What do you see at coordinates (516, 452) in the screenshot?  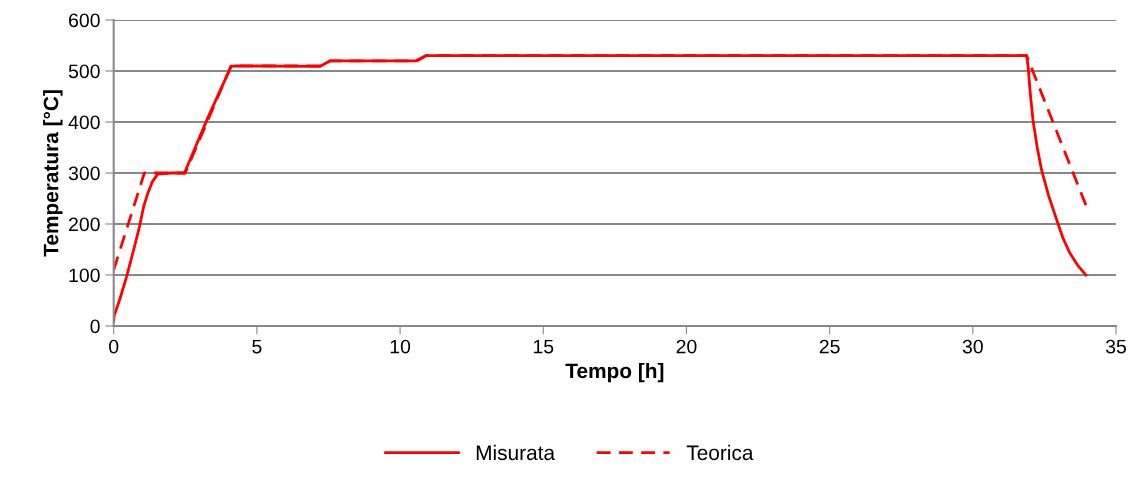 I see `legend-label: Misurata` at bounding box center [516, 452].